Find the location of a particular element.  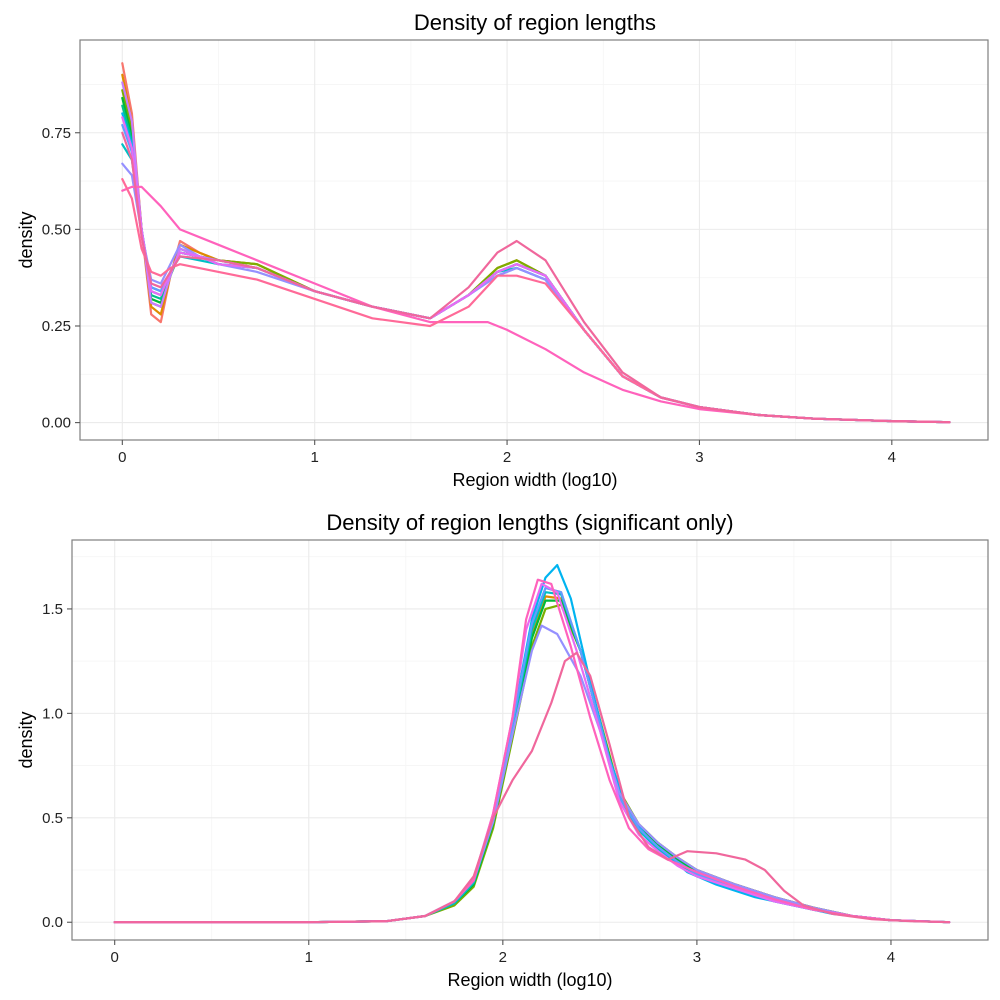

y-tick-label: 0.25 is located at coordinates (56, 326).